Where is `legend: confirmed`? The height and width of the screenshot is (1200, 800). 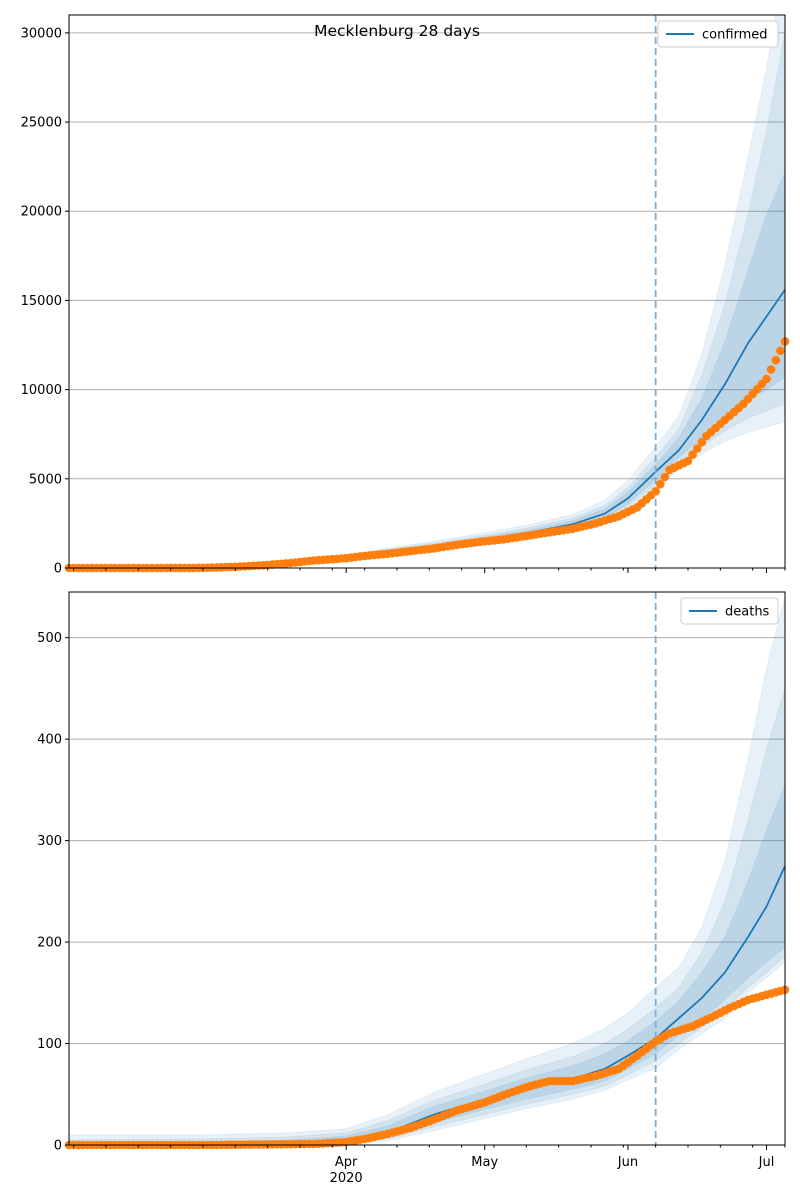 legend: confirmed is located at coordinates (718, 34).